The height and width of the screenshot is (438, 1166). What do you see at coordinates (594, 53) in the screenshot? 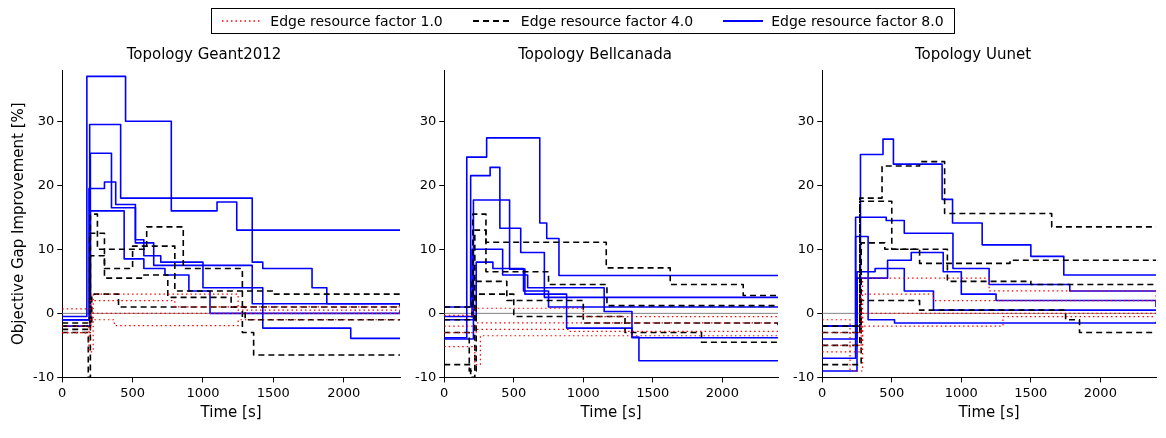
I see `chart-title: Topology Bellcanada` at bounding box center [594, 53].